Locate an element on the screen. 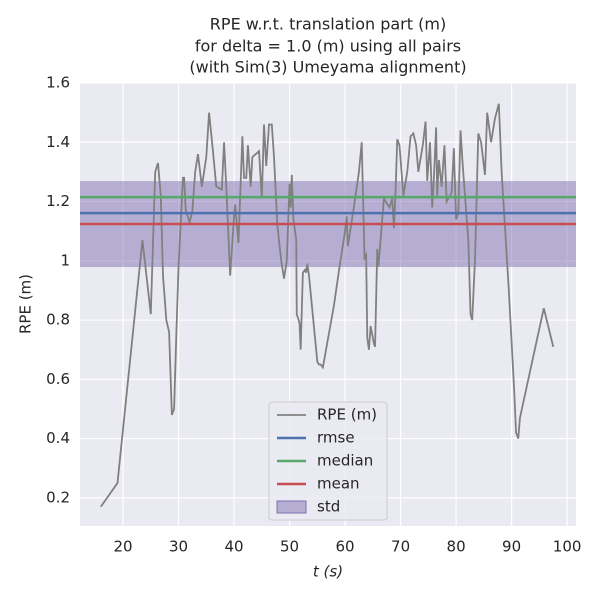  y-tick-label: 0.4 is located at coordinates (58, 438).